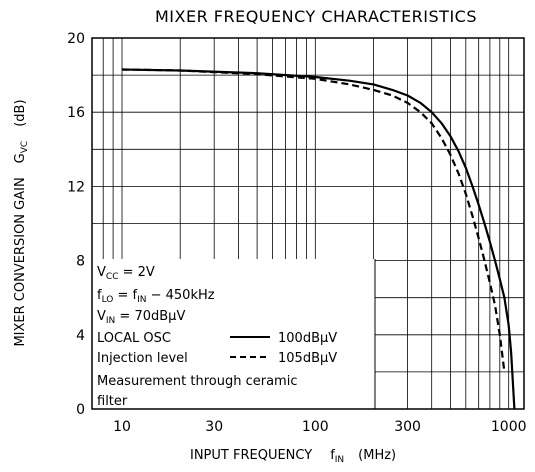 The width and height of the screenshot is (535, 472). What do you see at coordinates (21, 222) in the screenshot?
I see `y-axis-label: MIXER CONVERSION GAINGVC(dB)` at bounding box center [21, 222].